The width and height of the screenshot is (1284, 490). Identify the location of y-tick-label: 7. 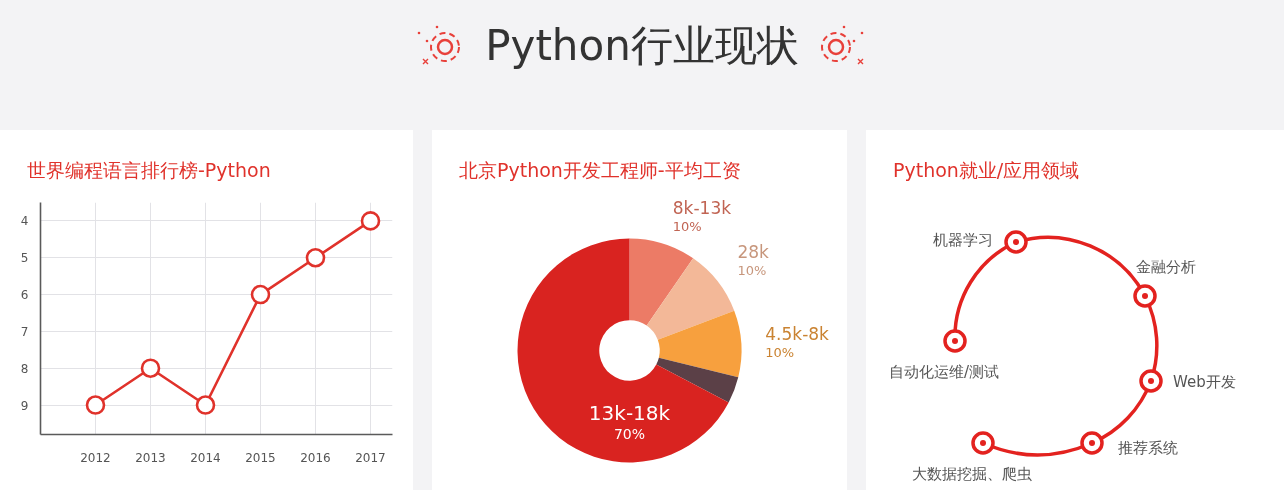
(24, 331).